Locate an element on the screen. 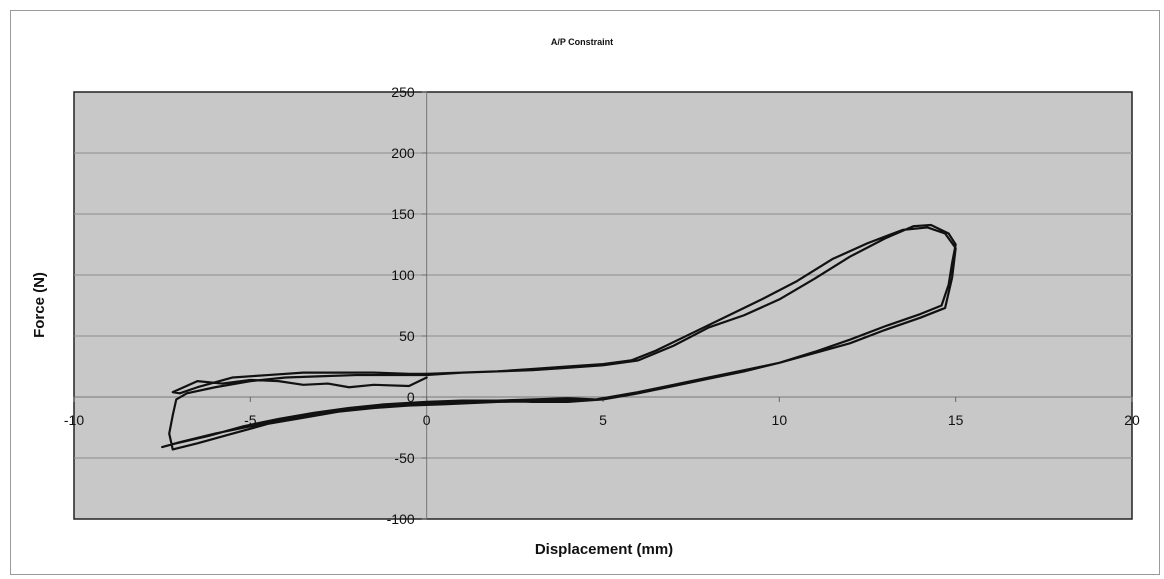 The image size is (1164, 579). y-axis-title: Force (N) is located at coordinates (39, 305).